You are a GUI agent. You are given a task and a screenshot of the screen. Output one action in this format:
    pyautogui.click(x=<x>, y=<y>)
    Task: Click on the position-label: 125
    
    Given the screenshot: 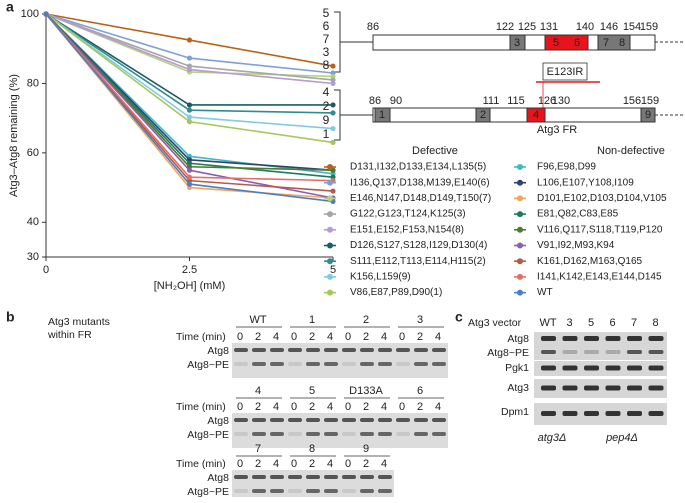 What is the action you would take?
    pyautogui.click(x=527, y=27)
    